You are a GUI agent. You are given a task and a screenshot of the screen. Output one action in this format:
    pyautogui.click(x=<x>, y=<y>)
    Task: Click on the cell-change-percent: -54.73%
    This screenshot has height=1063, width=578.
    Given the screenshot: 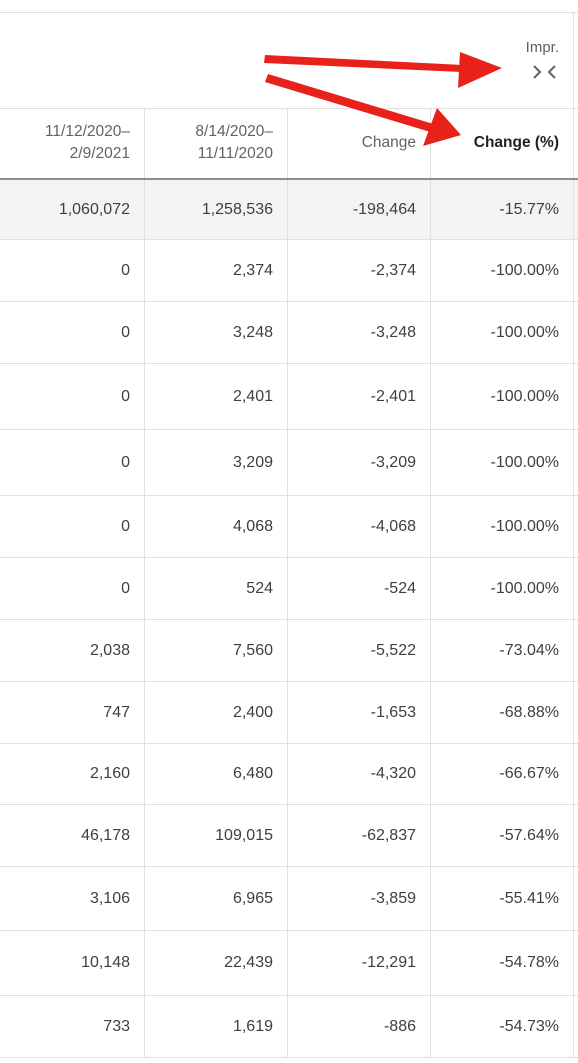 What is the action you would take?
    pyautogui.click(x=502, y=1026)
    